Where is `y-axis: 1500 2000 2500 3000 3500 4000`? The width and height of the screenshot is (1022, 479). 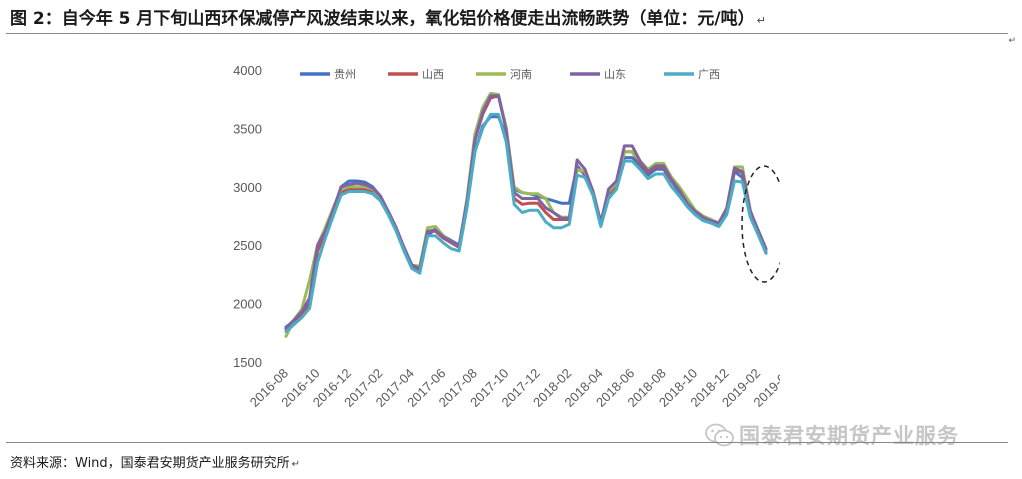
y-axis: 1500 2000 2500 3000 3500 4000 is located at coordinates (247, 216).